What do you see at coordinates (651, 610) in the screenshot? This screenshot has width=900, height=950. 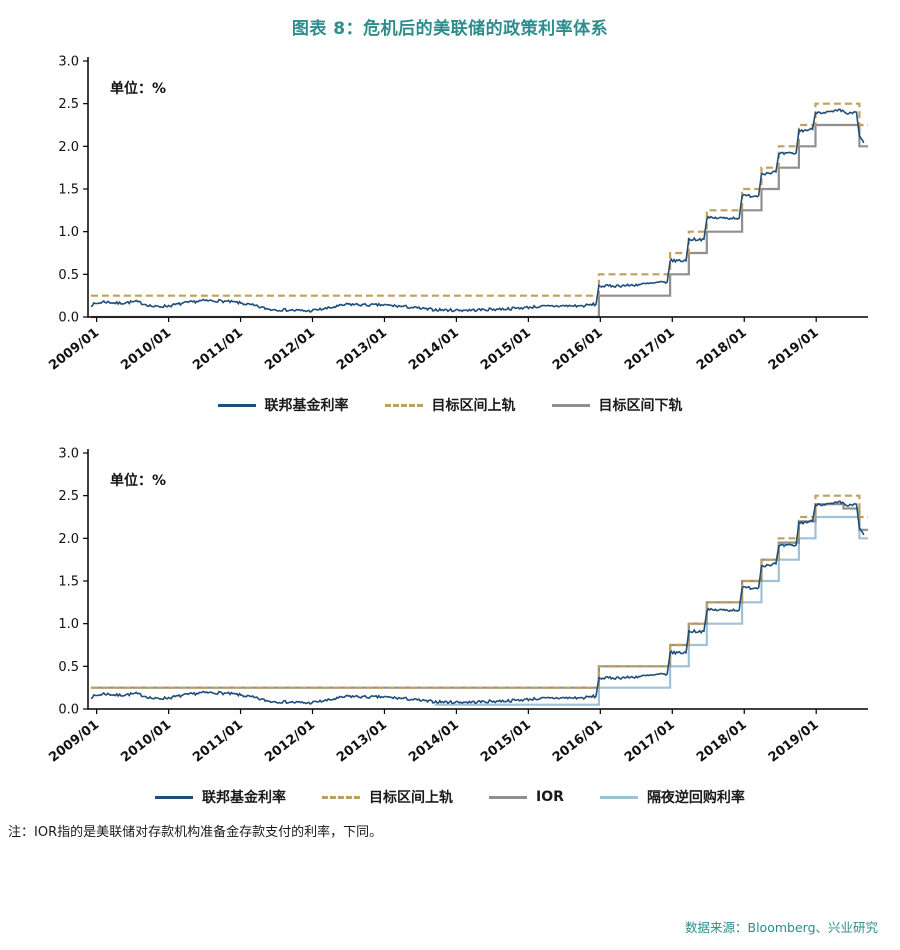 I see `series-line-on-rrp` at bounding box center [651, 610].